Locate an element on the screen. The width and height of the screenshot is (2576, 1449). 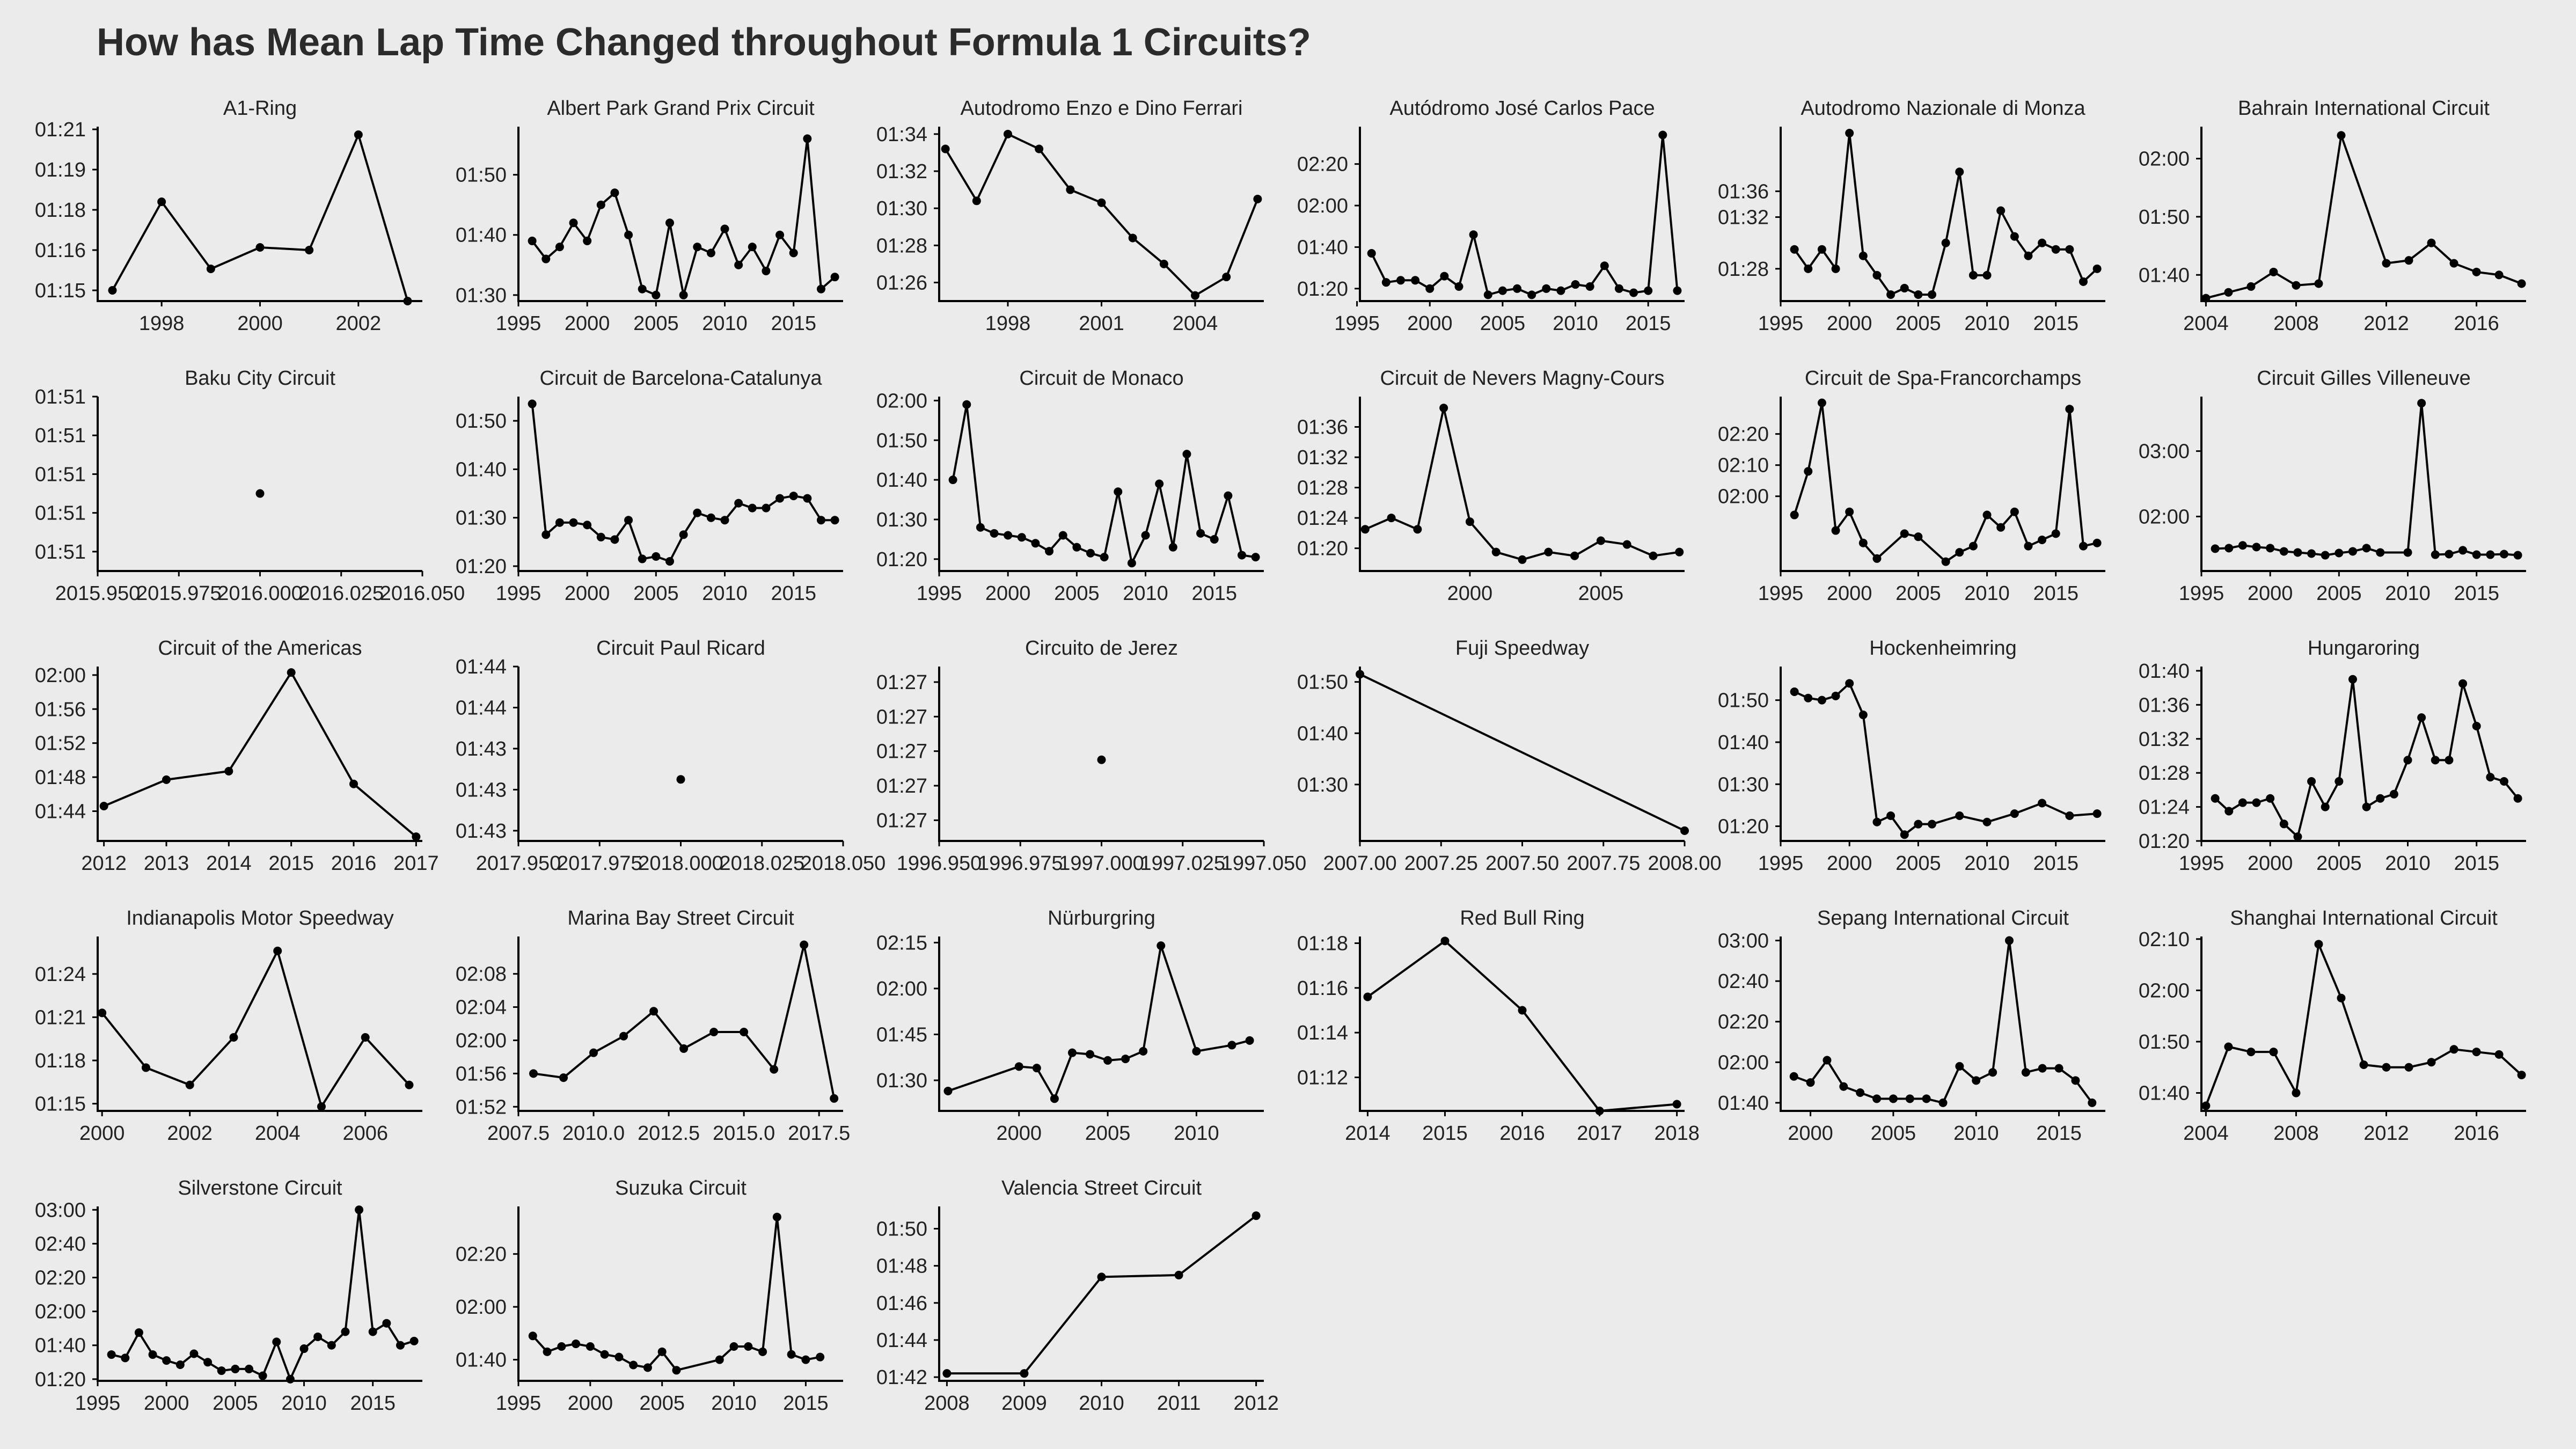
y-tick-label: 01:40 is located at coordinates (60, 1346).